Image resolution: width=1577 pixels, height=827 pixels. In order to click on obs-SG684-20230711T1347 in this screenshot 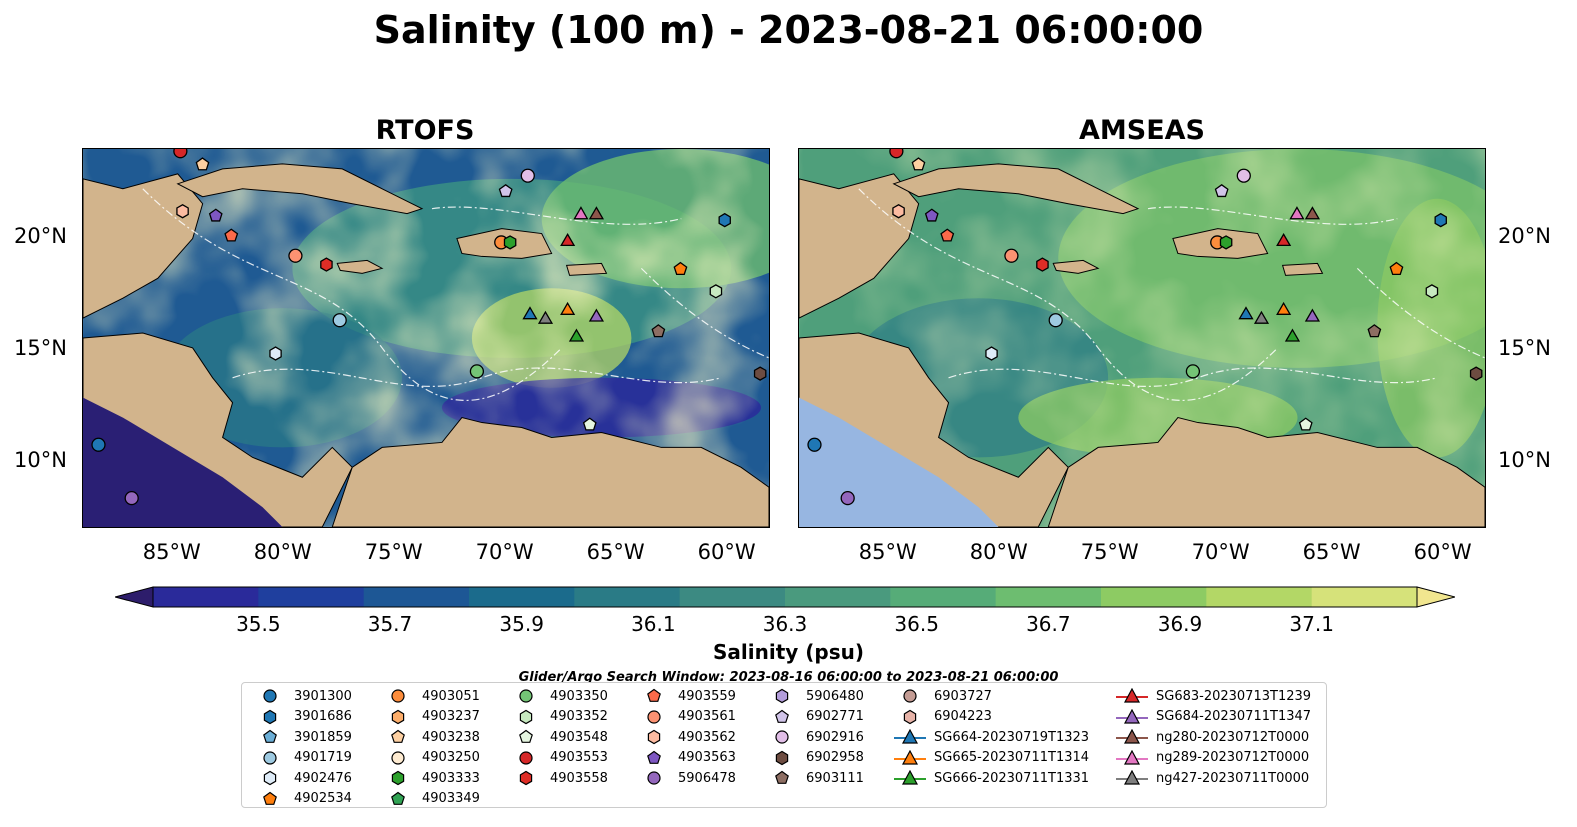, I will do `click(596, 315)`.